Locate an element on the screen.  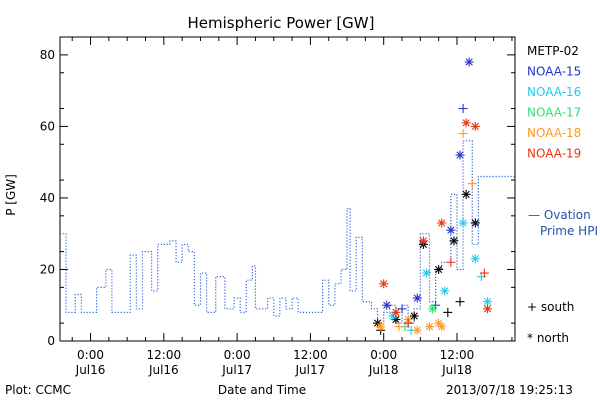
legend-ovation-line2: Prime HPI is located at coordinates (569, 231).